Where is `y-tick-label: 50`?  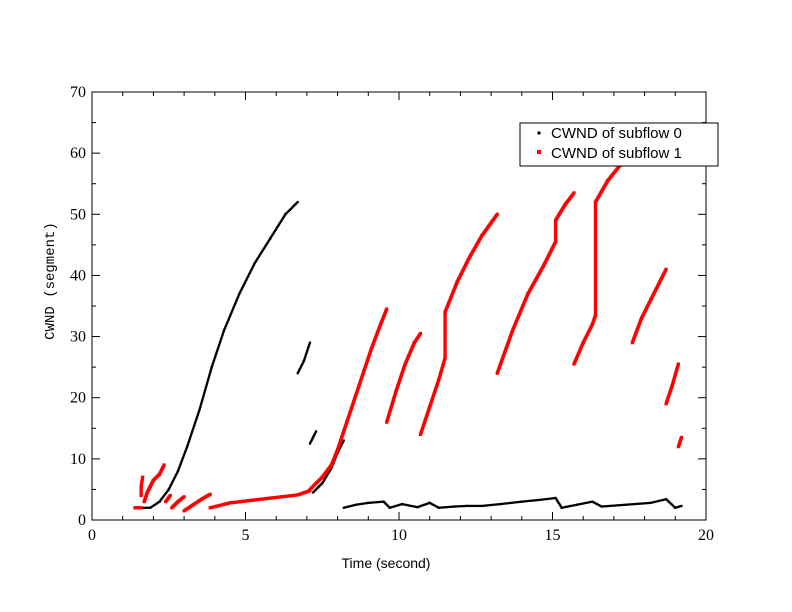
y-tick-label: 50 is located at coordinates (78, 214).